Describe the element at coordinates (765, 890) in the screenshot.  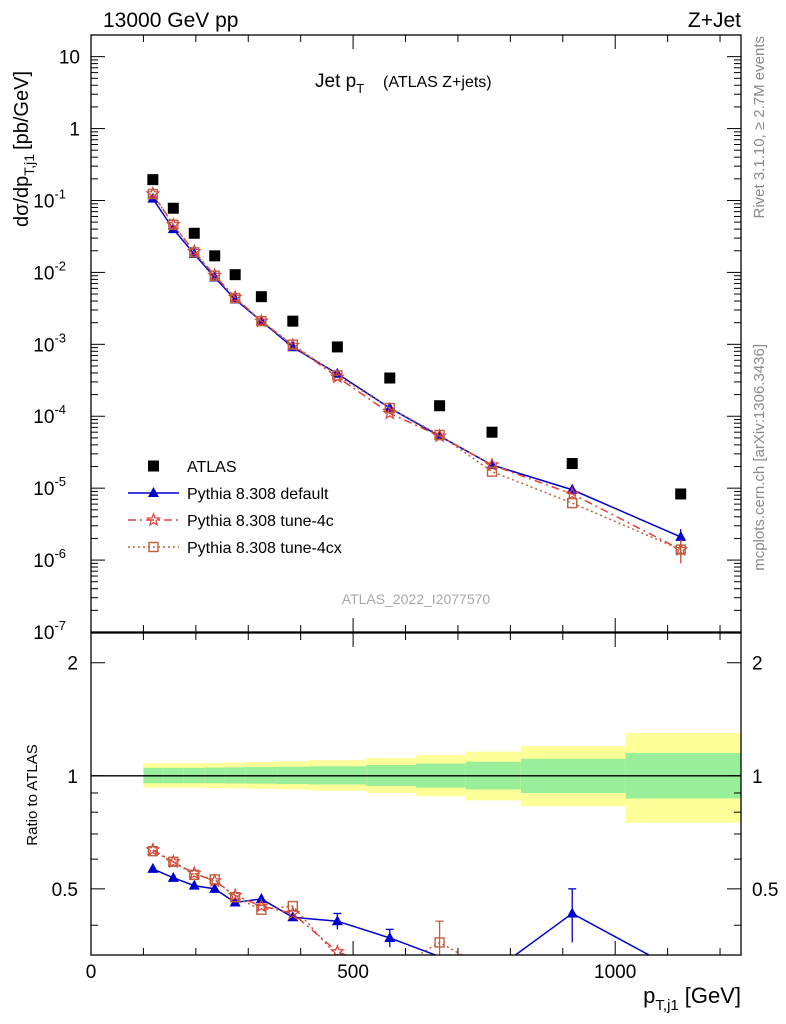
I see `ratio-ytick-label-right: 0.5` at that location.